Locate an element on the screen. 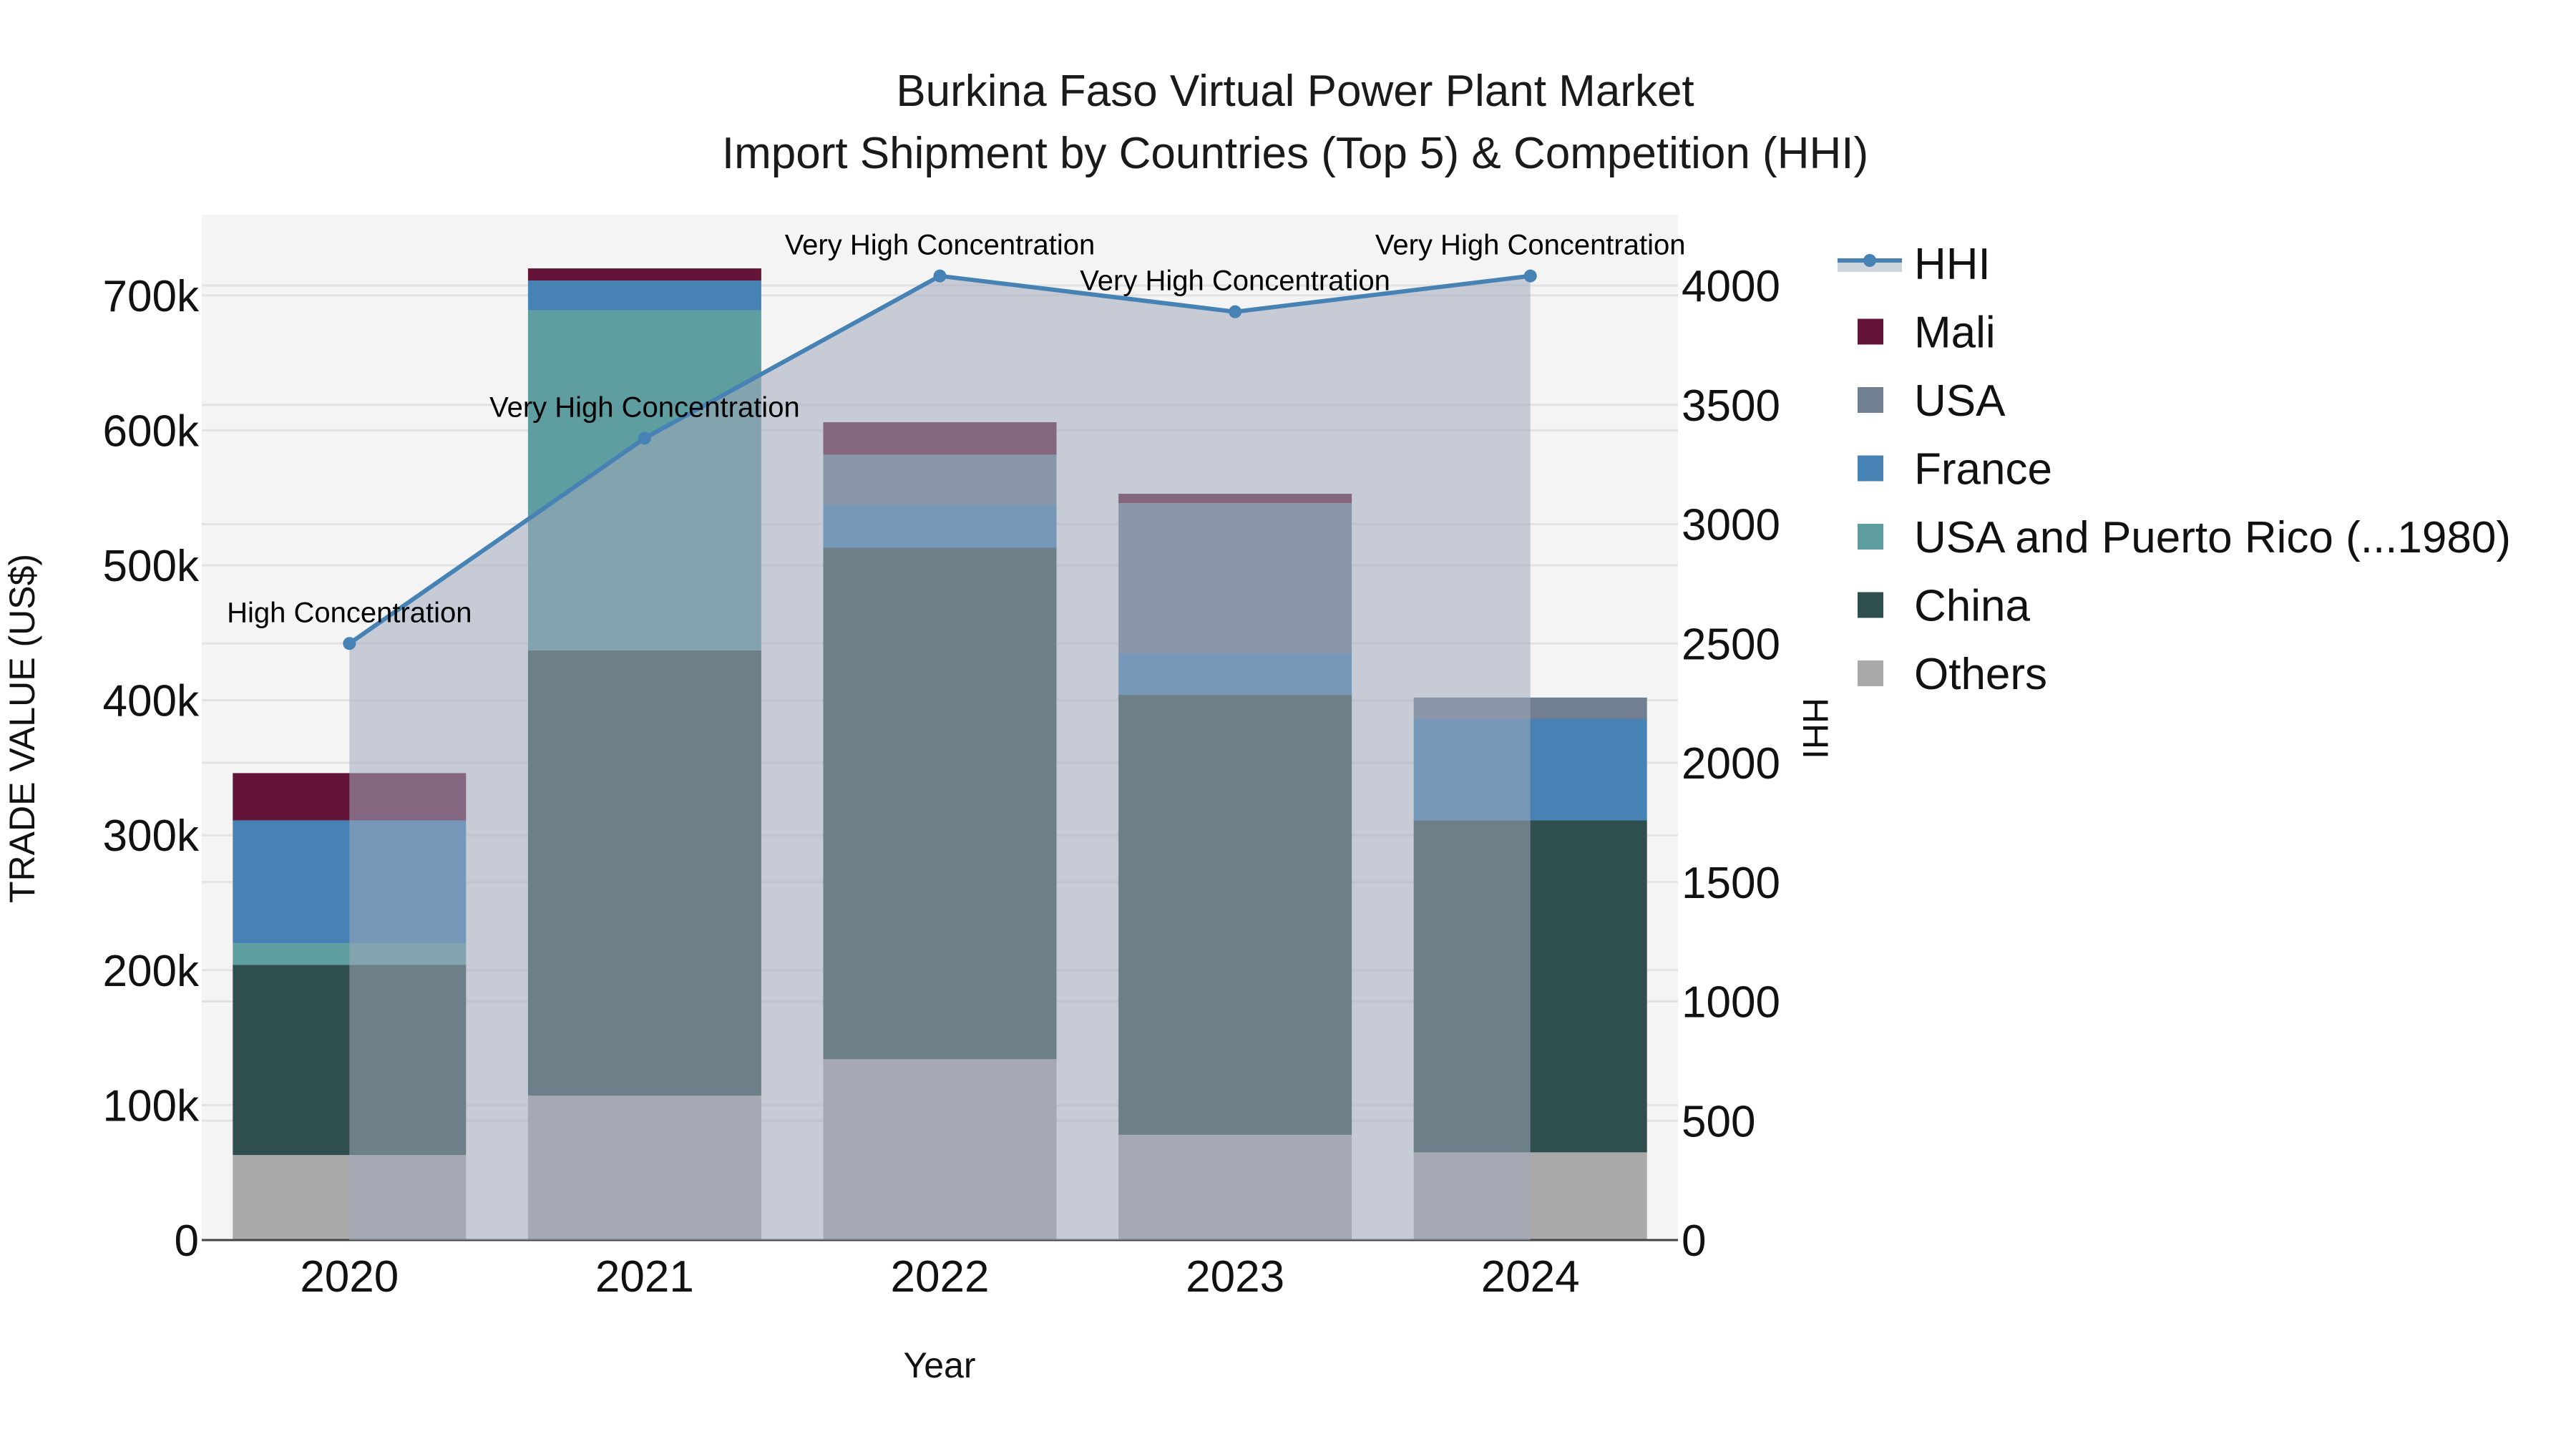 The image size is (2576, 1449). legend-item-usa-and-puerto-rico-1980: USA and Puerto Rico (...1980) is located at coordinates (2184, 537).